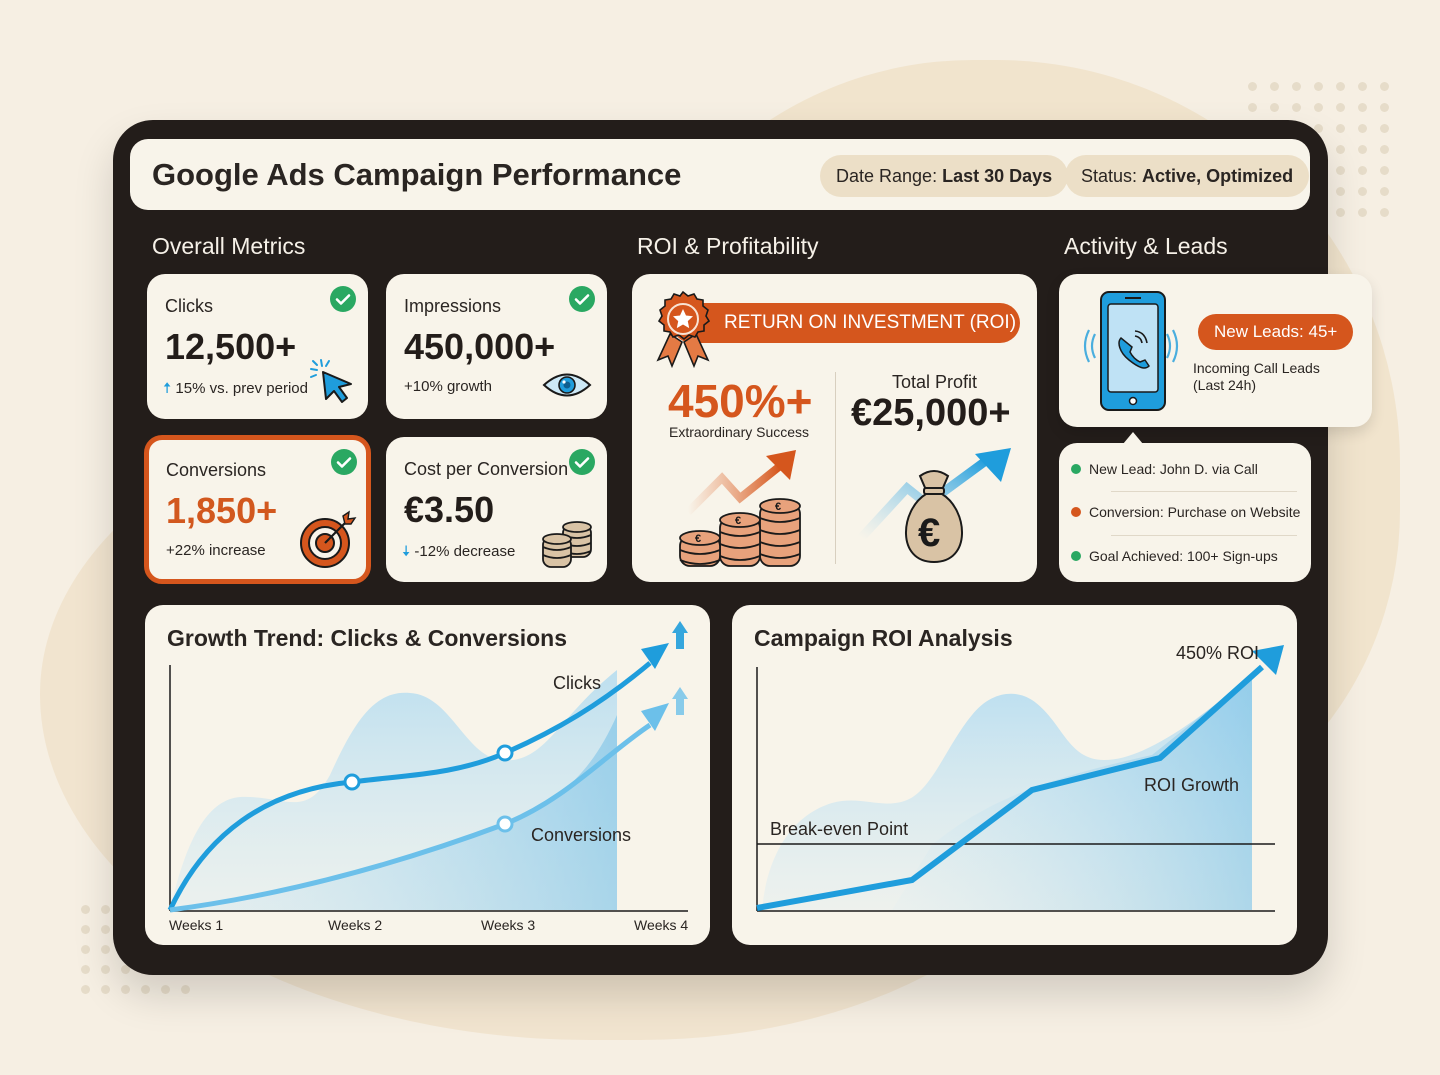 The image size is (1440, 1075). I want to click on leads-caption-line: (Last 24h), so click(1225, 385).